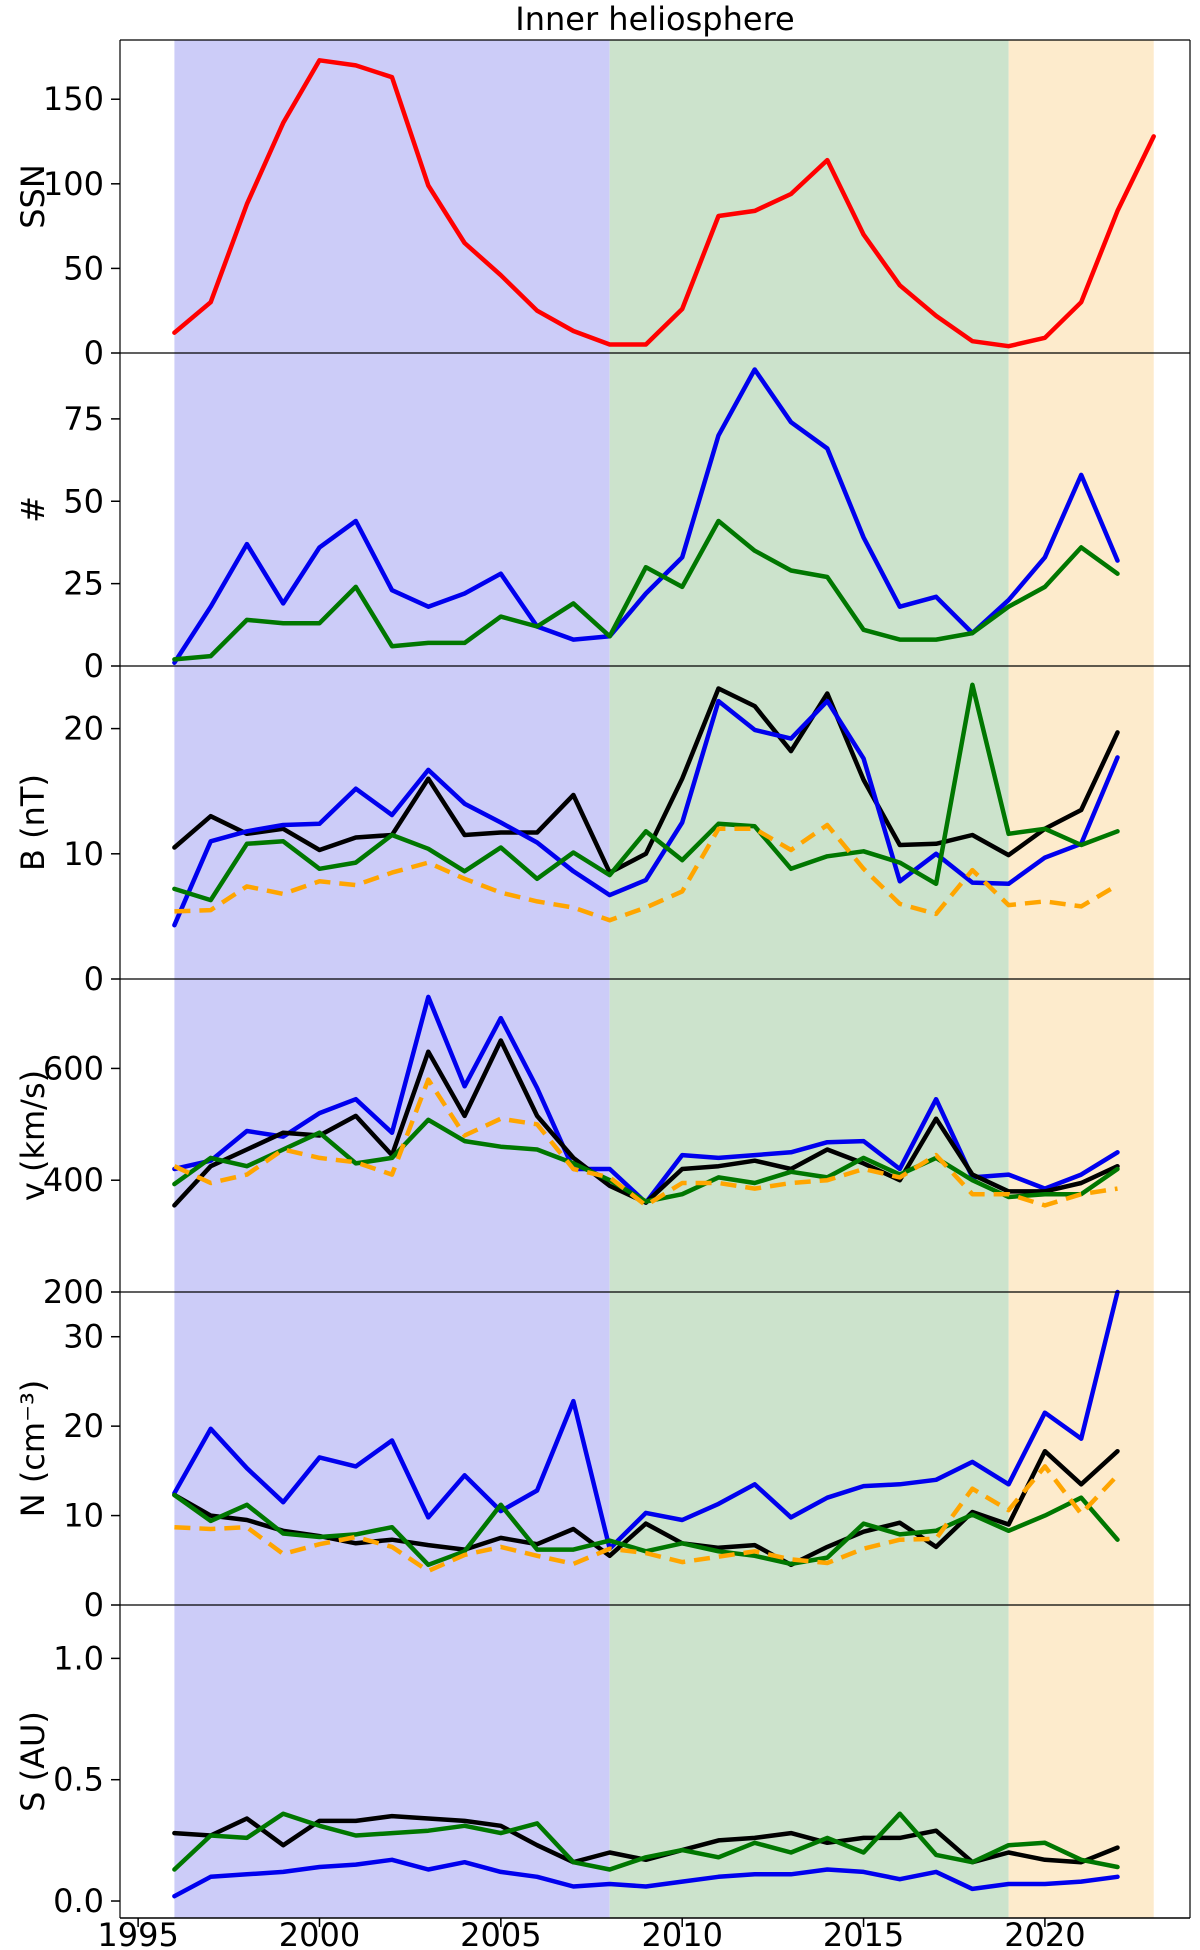 This screenshot has height=1950, width=1200. I want to click on x-tick-label: 2010, so click(681, 1933).